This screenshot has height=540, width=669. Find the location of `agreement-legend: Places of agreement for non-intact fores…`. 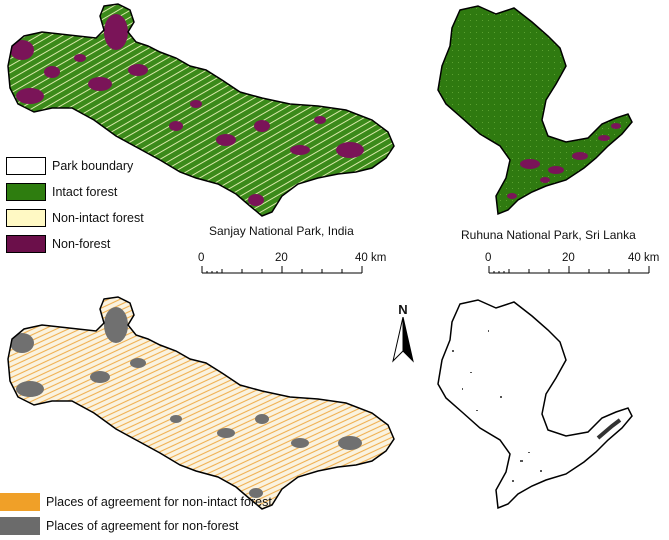

agreement-legend: Places of agreement for non-intact fores… is located at coordinates (136, 516).